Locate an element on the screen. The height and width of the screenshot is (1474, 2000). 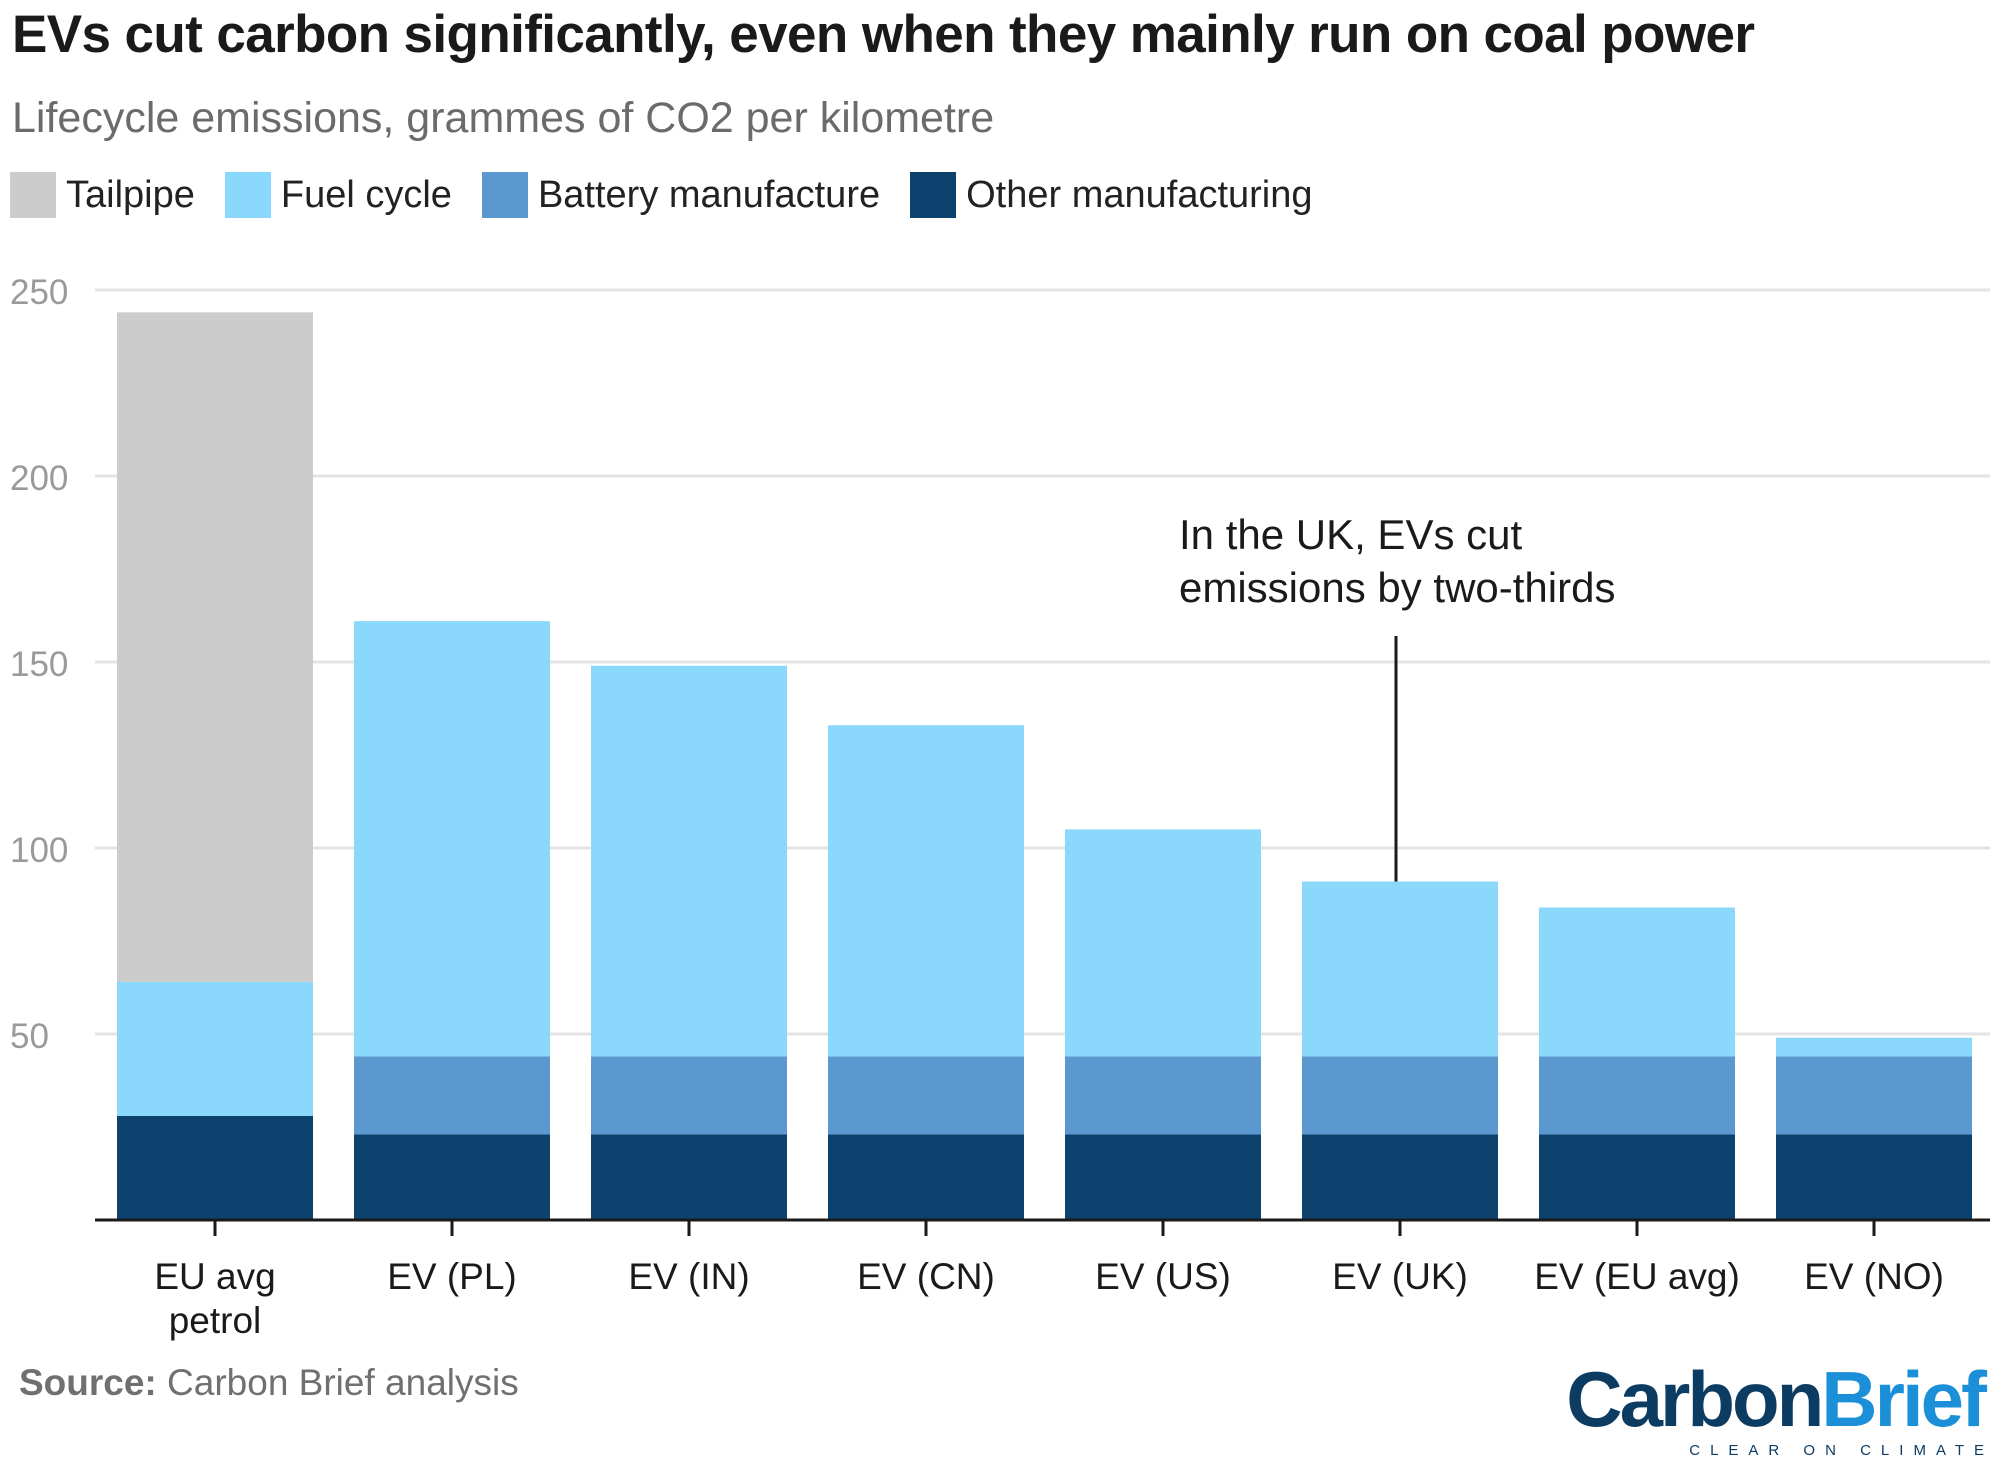
y-tick-label: 250 is located at coordinates (39, 292).